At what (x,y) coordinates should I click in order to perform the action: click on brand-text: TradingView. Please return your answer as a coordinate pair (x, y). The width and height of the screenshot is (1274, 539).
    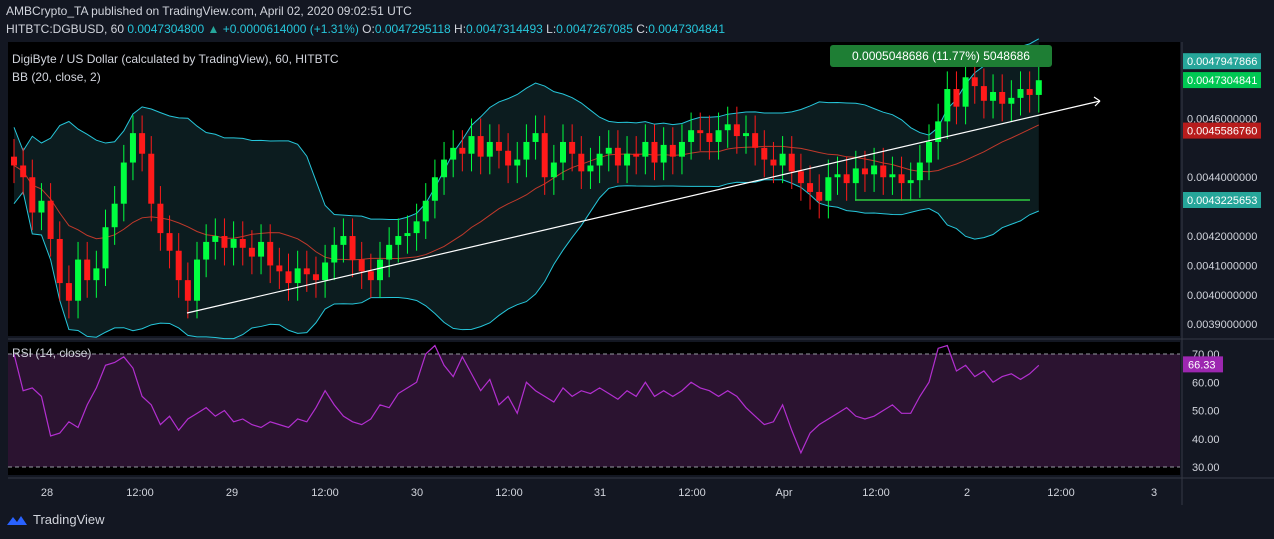
    Looking at the image, I should click on (69, 519).